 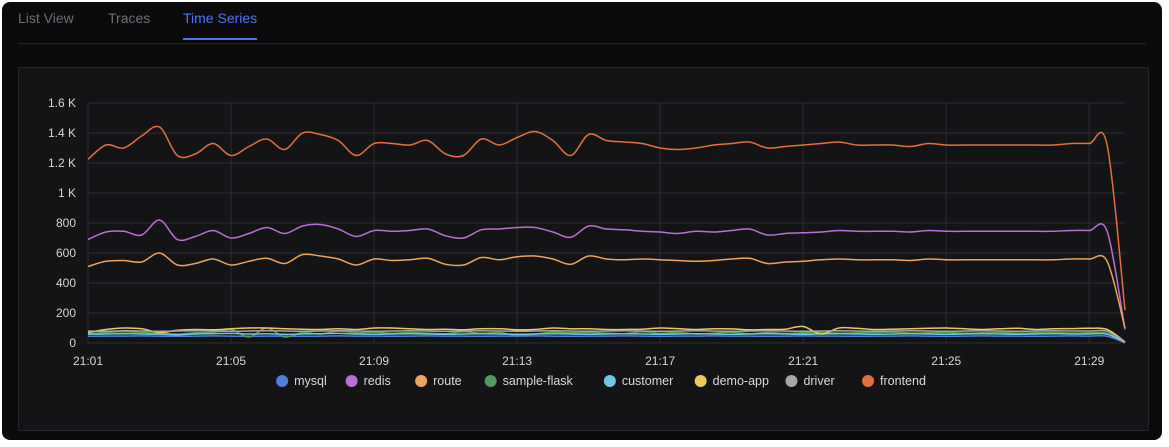 What do you see at coordinates (447, 381) in the screenshot?
I see `legend-label: route` at bounding box center [447, 381].